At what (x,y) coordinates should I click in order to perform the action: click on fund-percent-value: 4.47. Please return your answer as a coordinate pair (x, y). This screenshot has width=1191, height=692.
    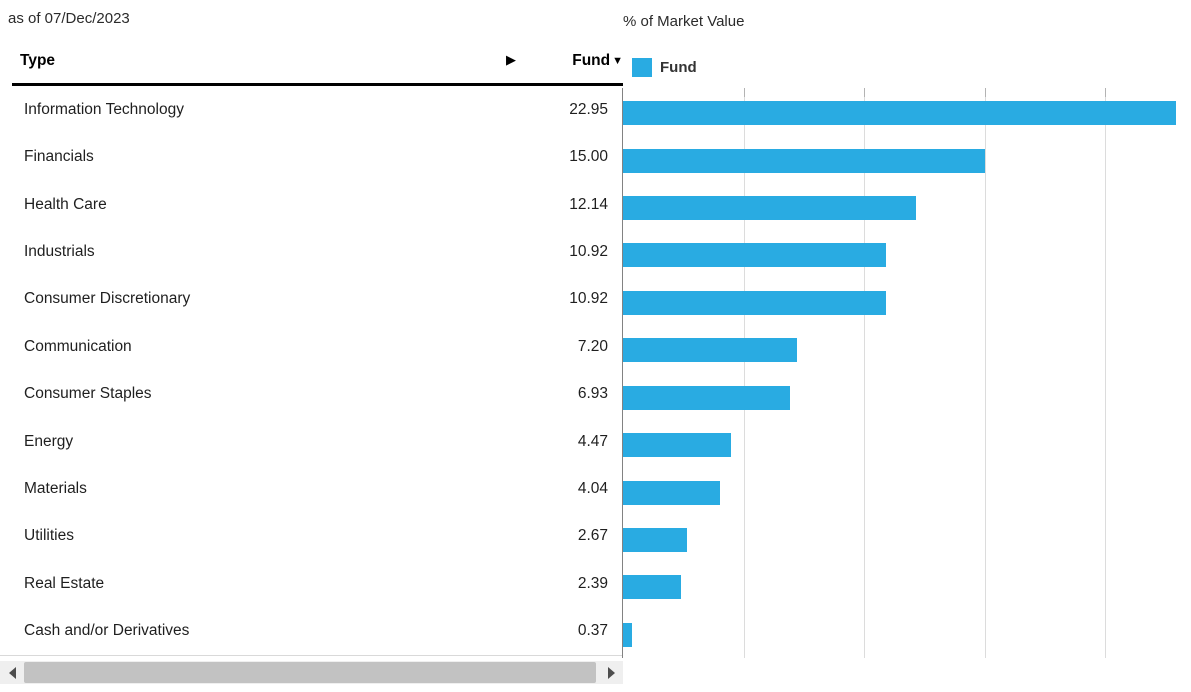
    Looking at the image, I should click on (592, 441).